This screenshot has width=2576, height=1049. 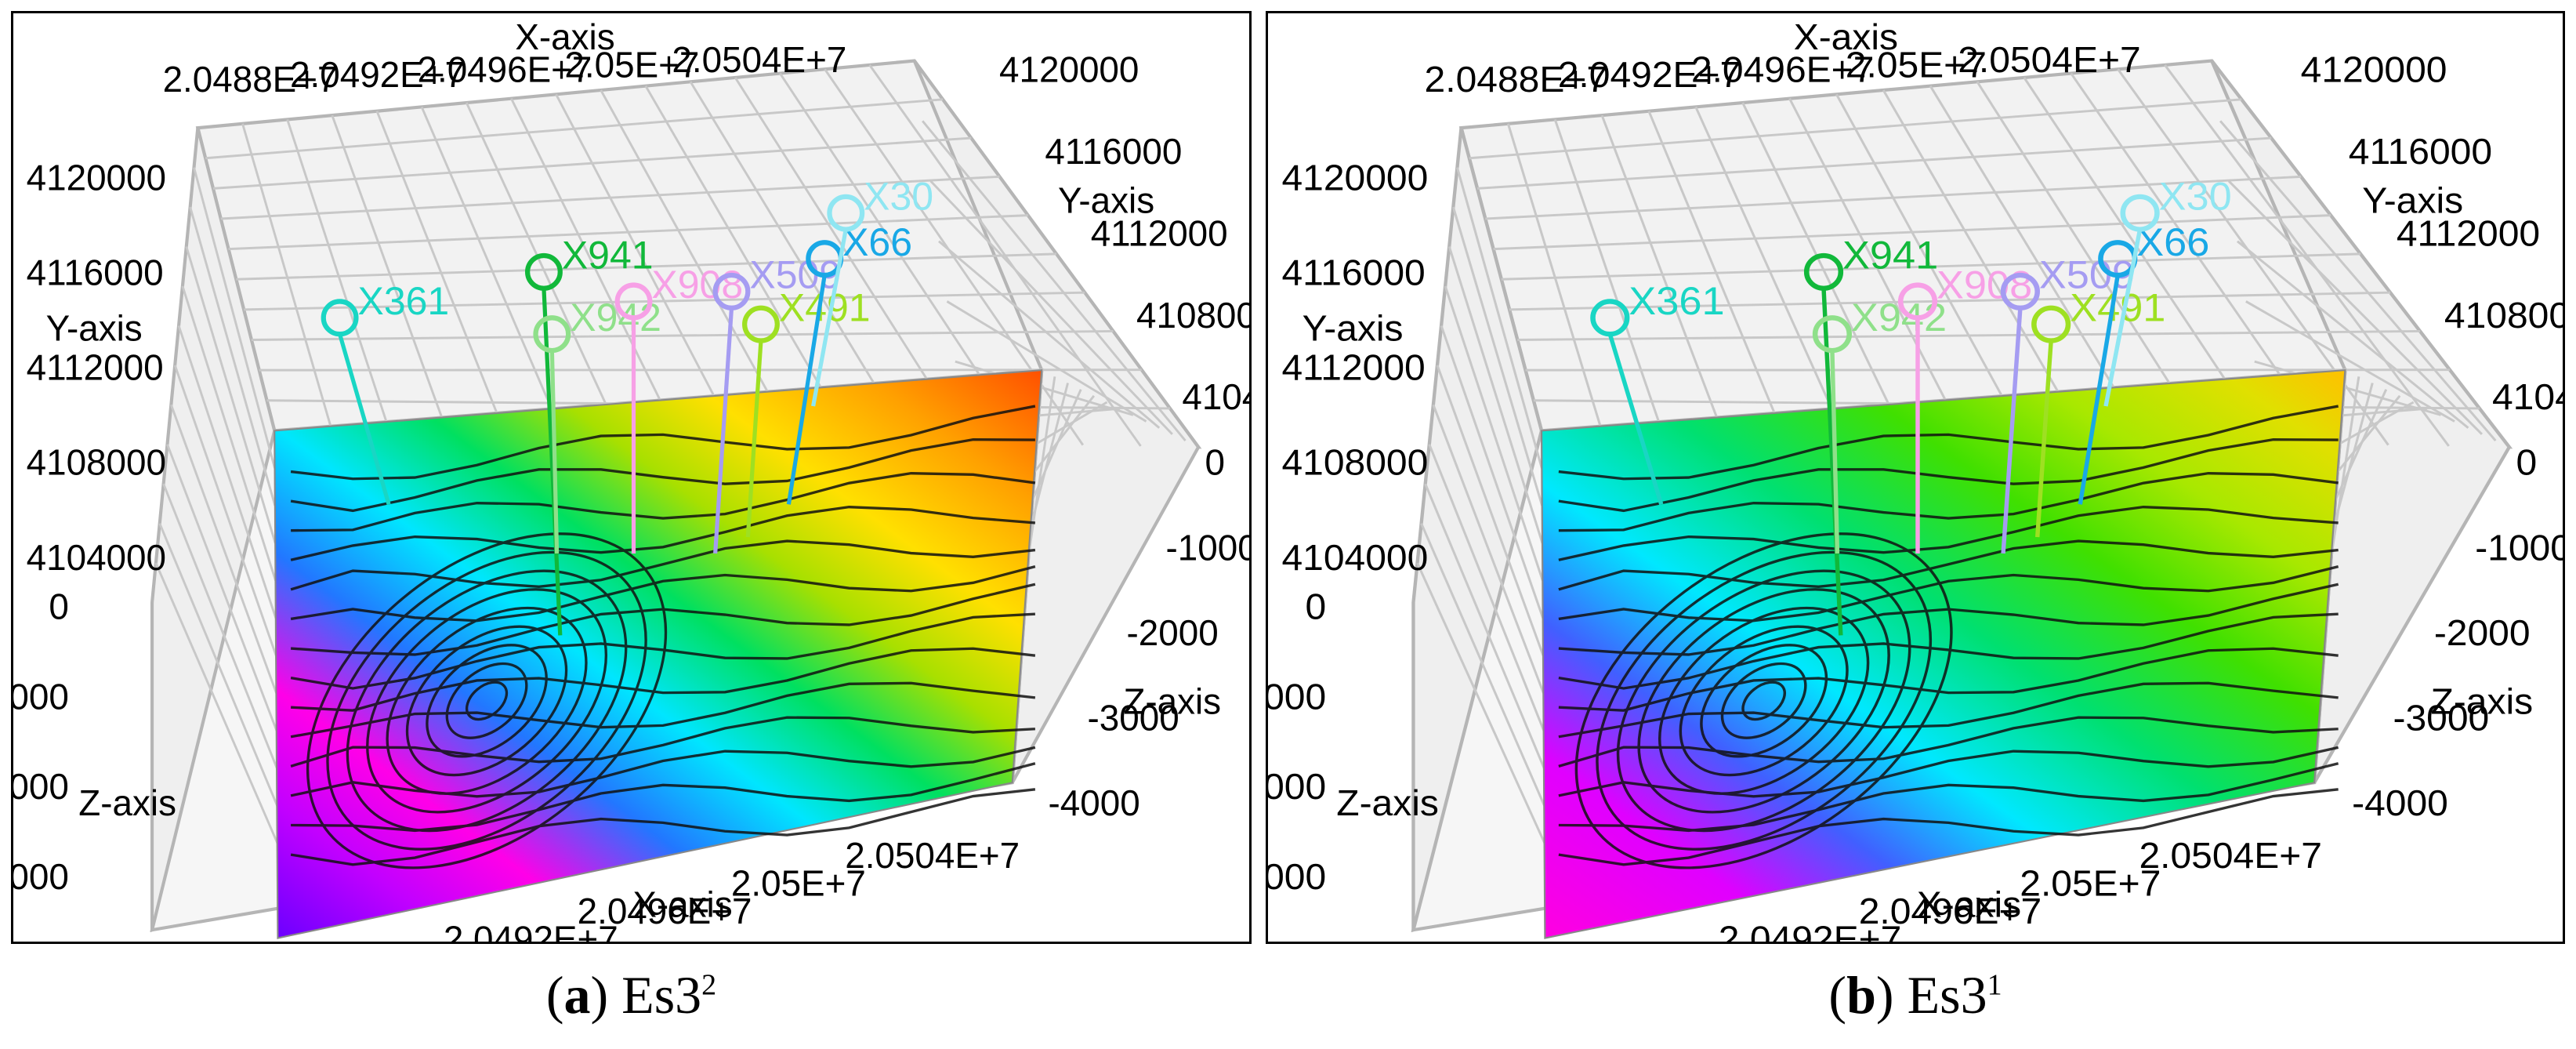 What do you see at coordinates (1861, 995) in the screenshot?
I see `caption-b-letter: b` at bounding box center [1861, 995].